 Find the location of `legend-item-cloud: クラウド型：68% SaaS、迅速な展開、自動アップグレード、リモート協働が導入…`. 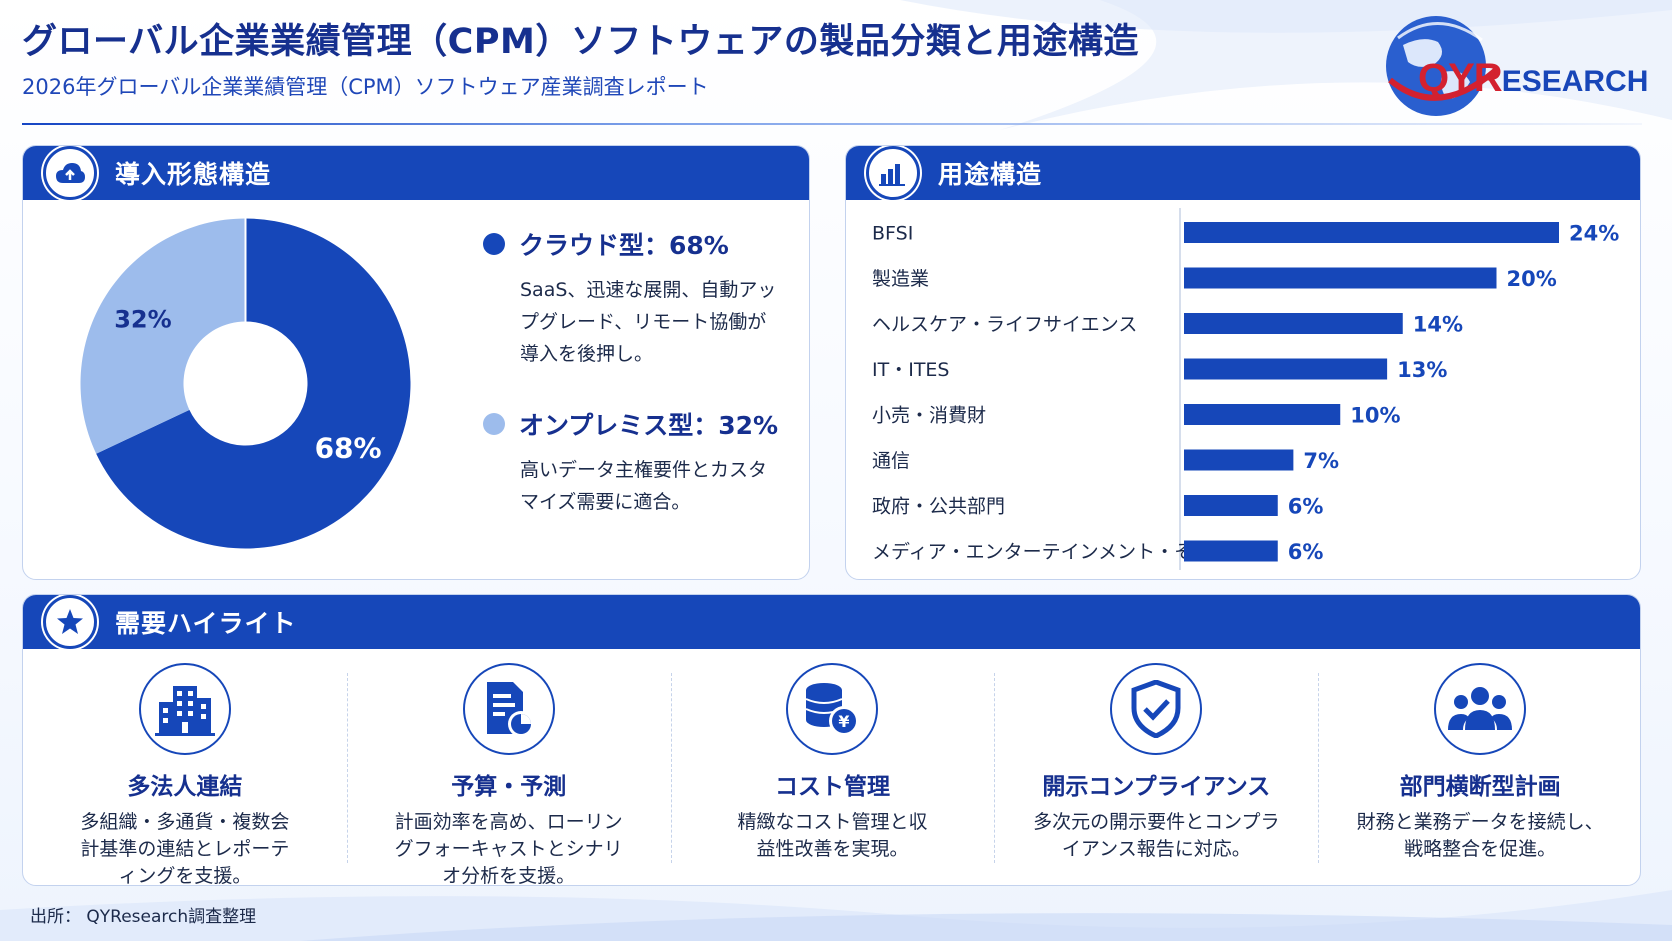

legend-item-cloud: クラウド型：68% SaaS、迅速な展開、自動アップグレード、リモート協働が導入… is located at coordinates (643, 298).